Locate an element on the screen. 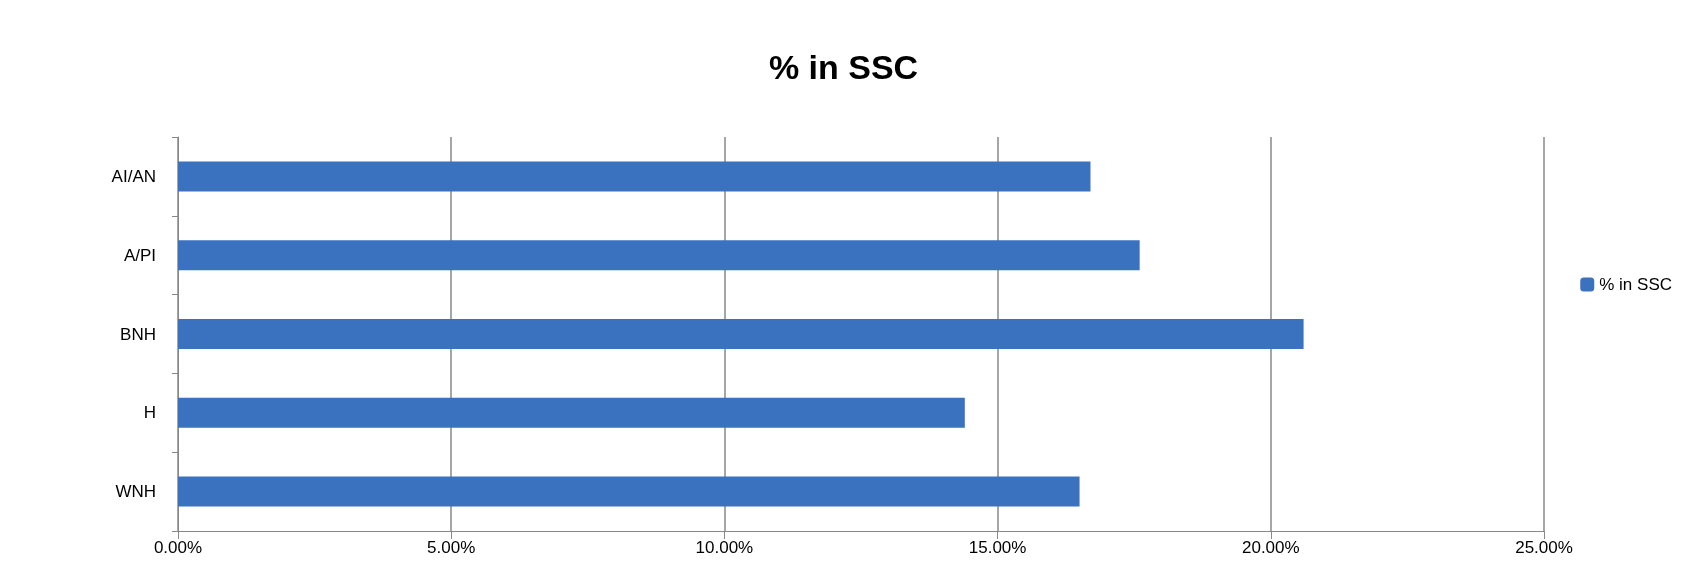 The width and height of the screenshot is (1687, 569). y-tick-label: WNH is located at coordinates (135, 492).